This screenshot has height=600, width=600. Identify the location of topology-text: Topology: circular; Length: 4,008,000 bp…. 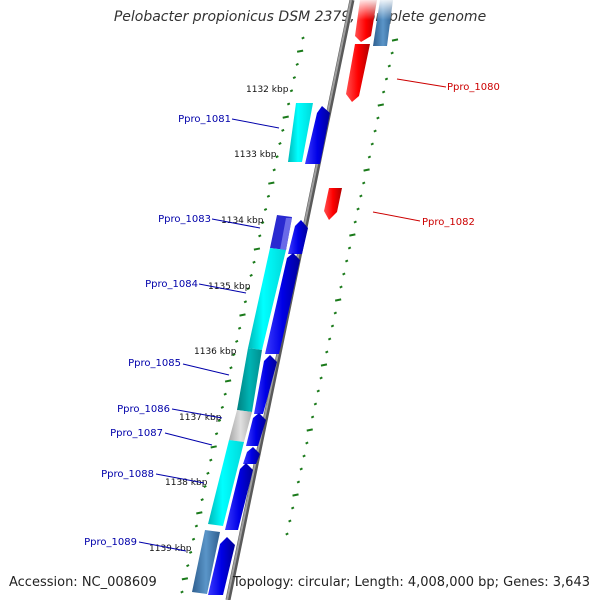
(411, 582).